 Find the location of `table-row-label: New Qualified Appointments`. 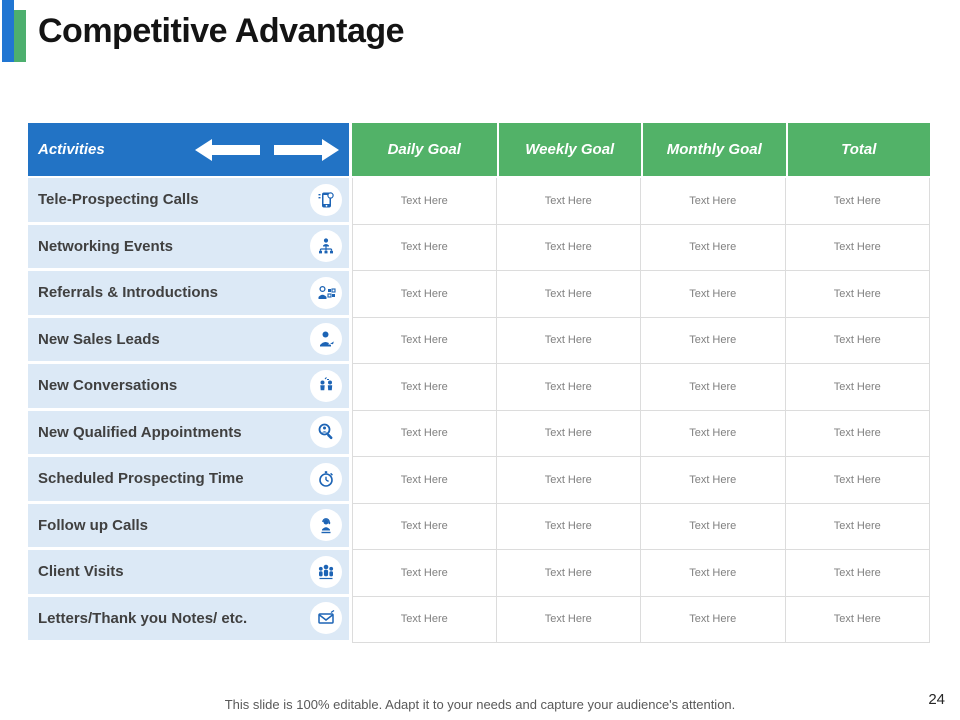

table-row-label: New Qualified Appointments is located at coordinates (190, 433).